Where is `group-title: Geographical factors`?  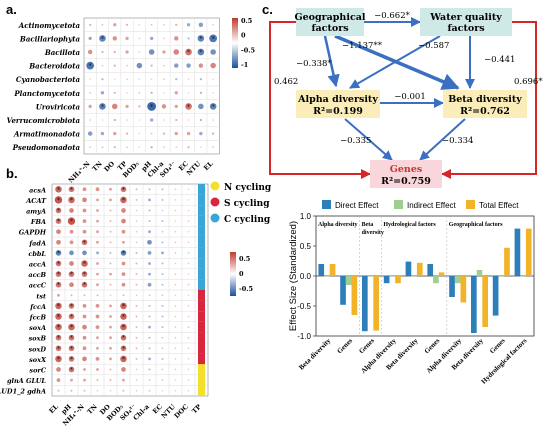 group-title: Geographical factors is located at coordinates (476, 225).